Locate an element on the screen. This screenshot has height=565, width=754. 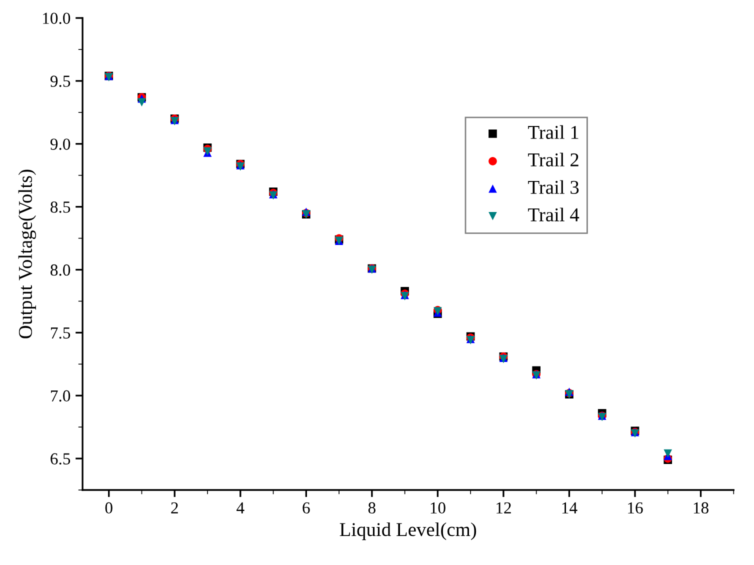
y-axis-title: Output Voltage(Volts) is located at coordinates (27, 254).